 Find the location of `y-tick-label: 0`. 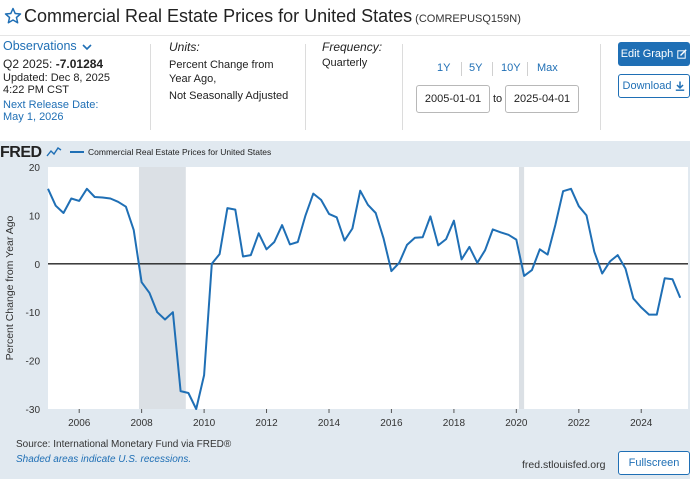

y-tick-label: 0 is located at coordinates (37, 265).